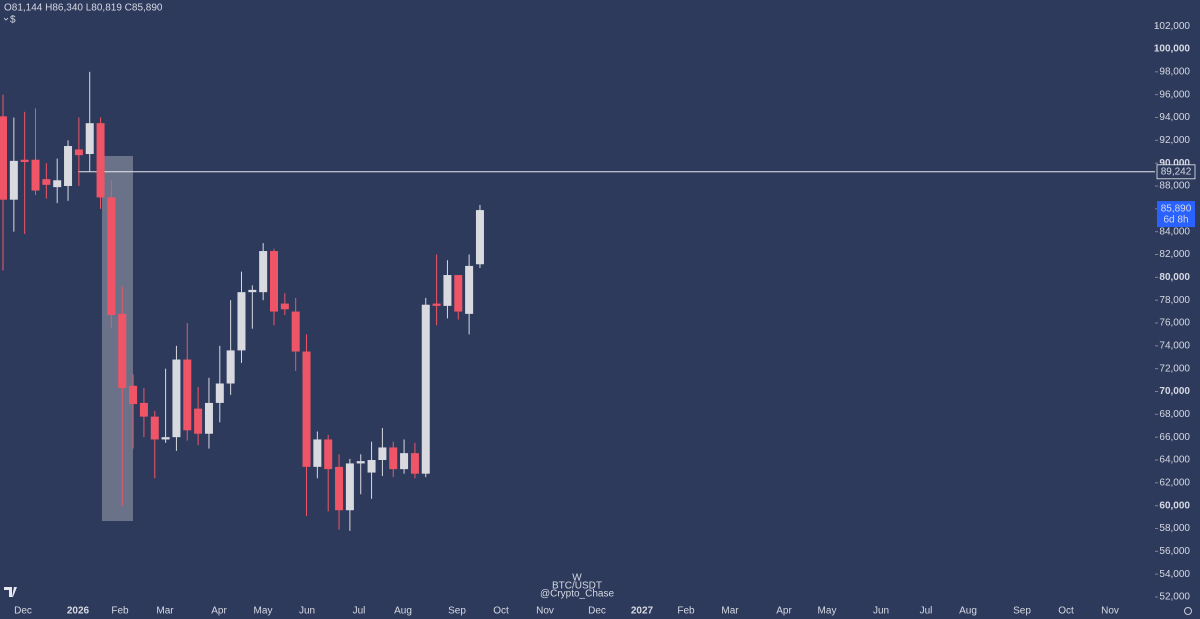 The width and height of the screenshot is (1200, 619). What do you see at coordinates (1174, 597) in the screenshot?
I see `y-tick-label: 52,000` at bounding box center [1174, 597].